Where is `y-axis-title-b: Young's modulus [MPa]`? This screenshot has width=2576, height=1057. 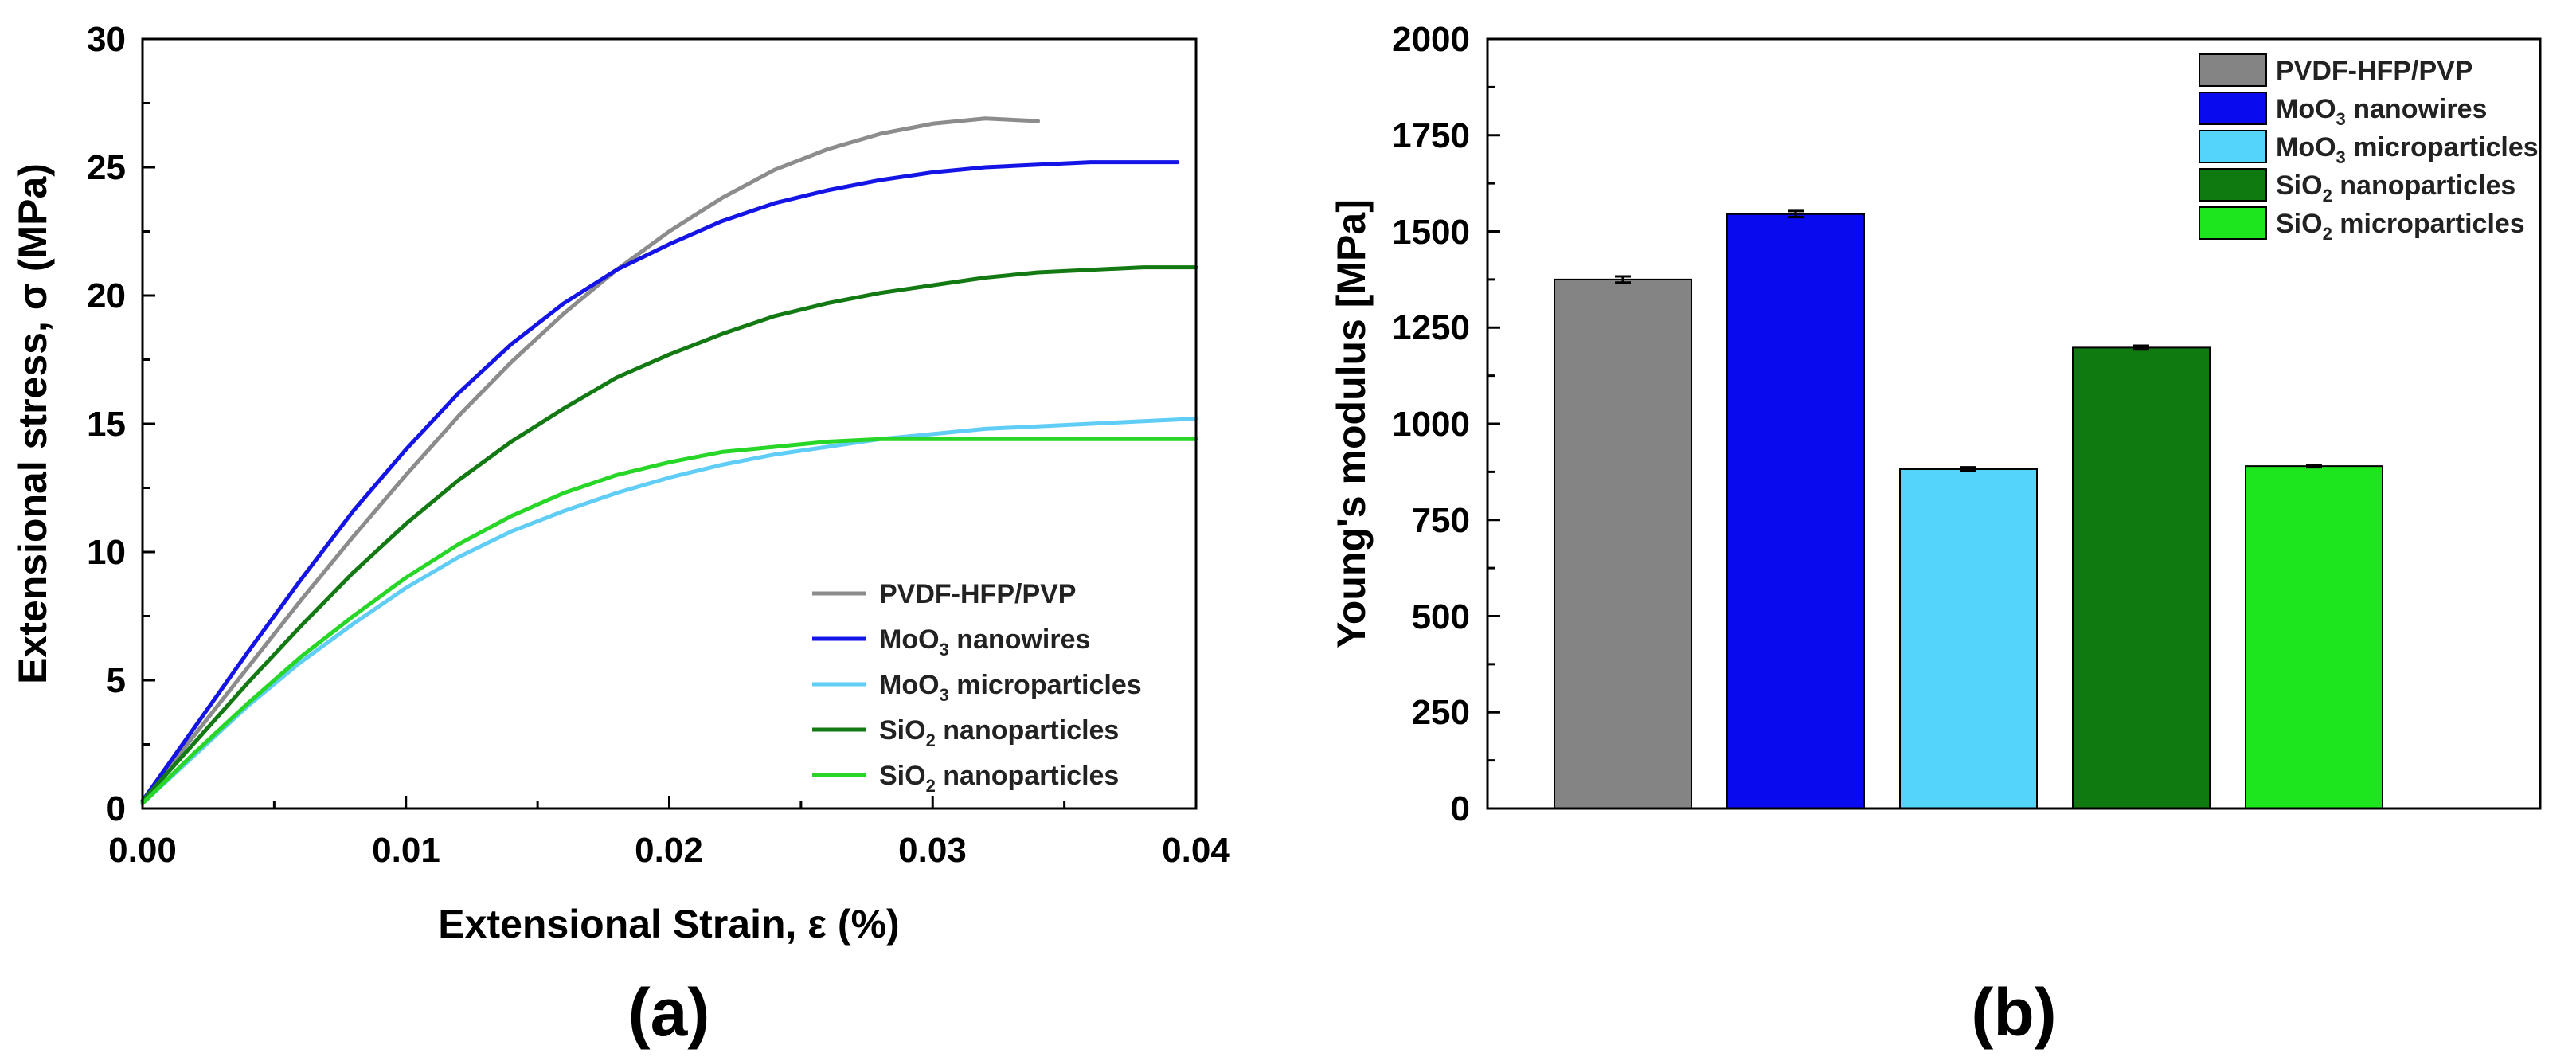 y-axis-title-b: Young's modulus [MPa] is located at coordinates (1351, 423).